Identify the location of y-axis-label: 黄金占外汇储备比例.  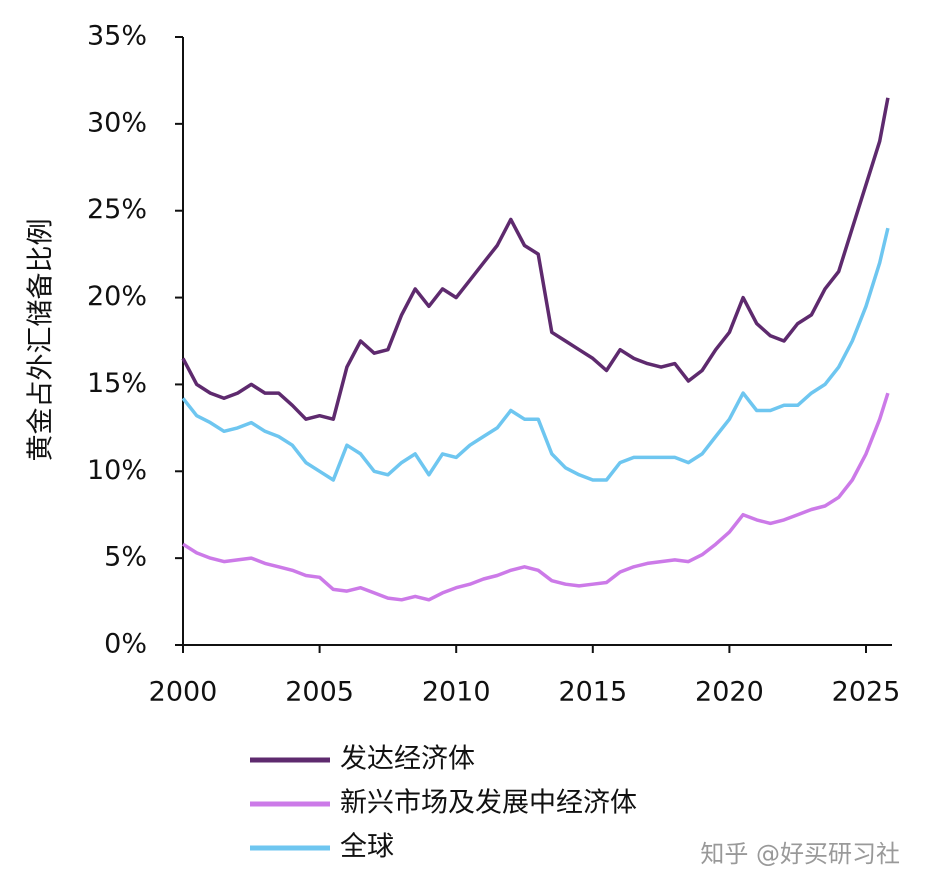
(41, 340).